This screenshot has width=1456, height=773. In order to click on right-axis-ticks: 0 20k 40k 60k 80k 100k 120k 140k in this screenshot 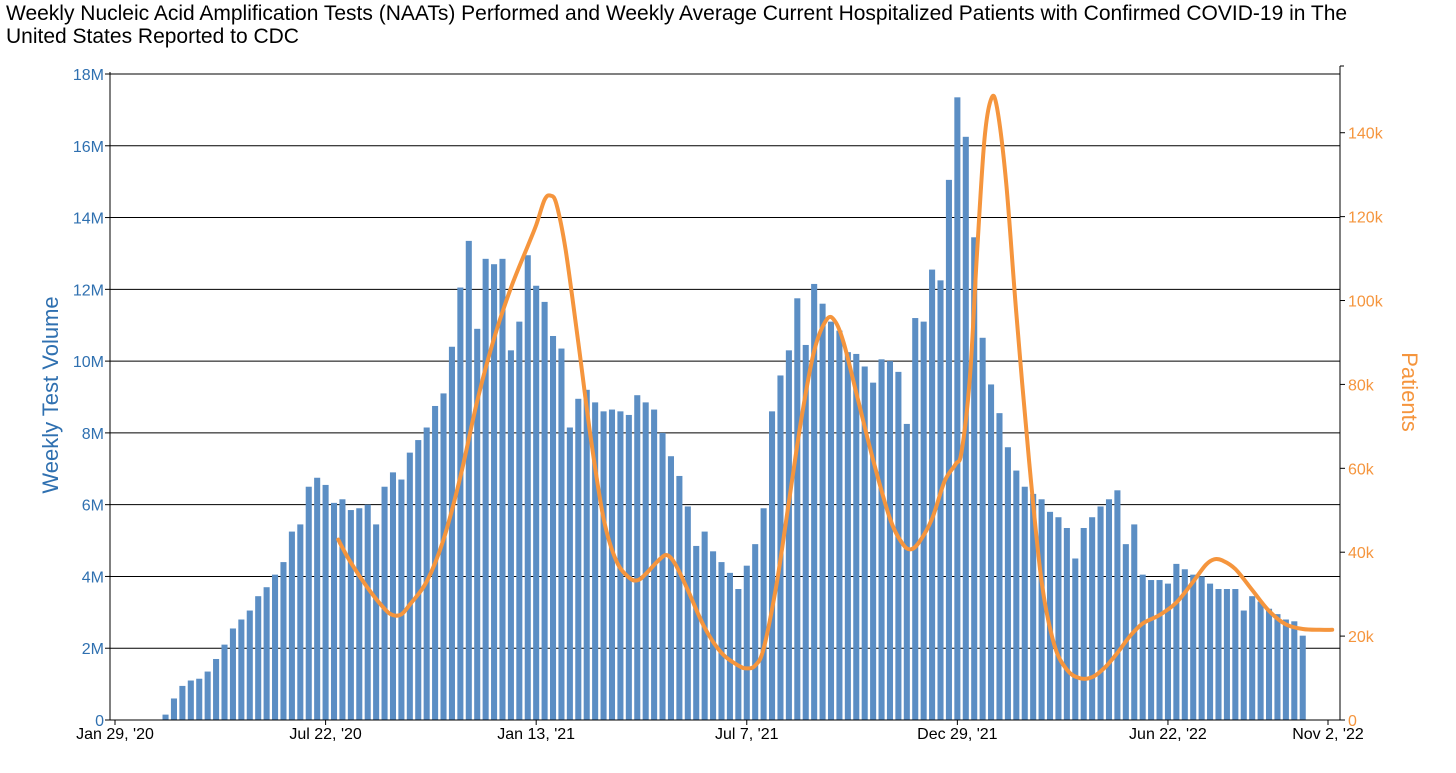, I will do `click(1362, 428)`.